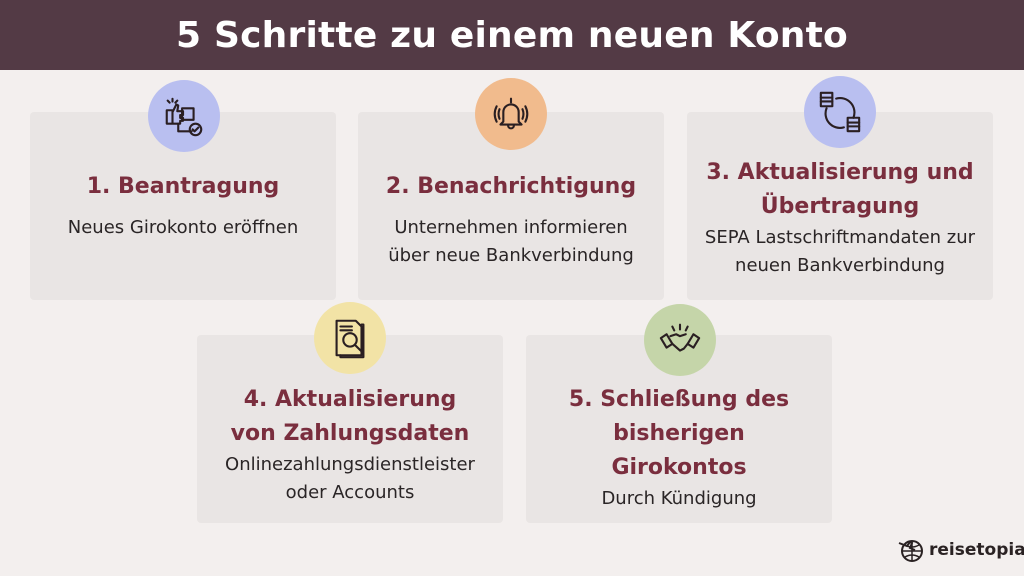 The width and height of the screenshot is (1024, 576). What do you see at coordinates (679, 498) in the screenshot?
I see `step-text: Durch Kündigung` at bounding box center [679, 498].